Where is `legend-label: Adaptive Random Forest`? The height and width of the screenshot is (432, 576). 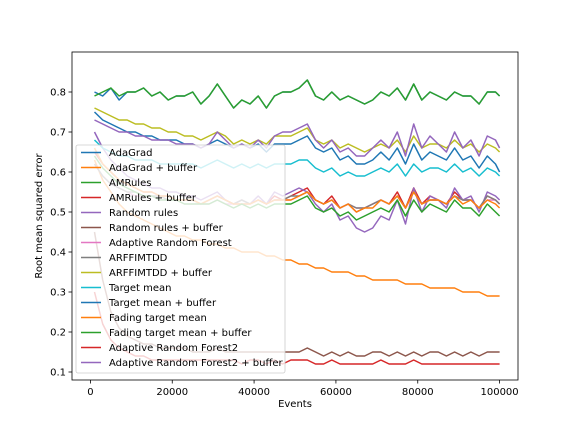
legend-label: Adaptive Random Forest is located at coordinates (170, 243).